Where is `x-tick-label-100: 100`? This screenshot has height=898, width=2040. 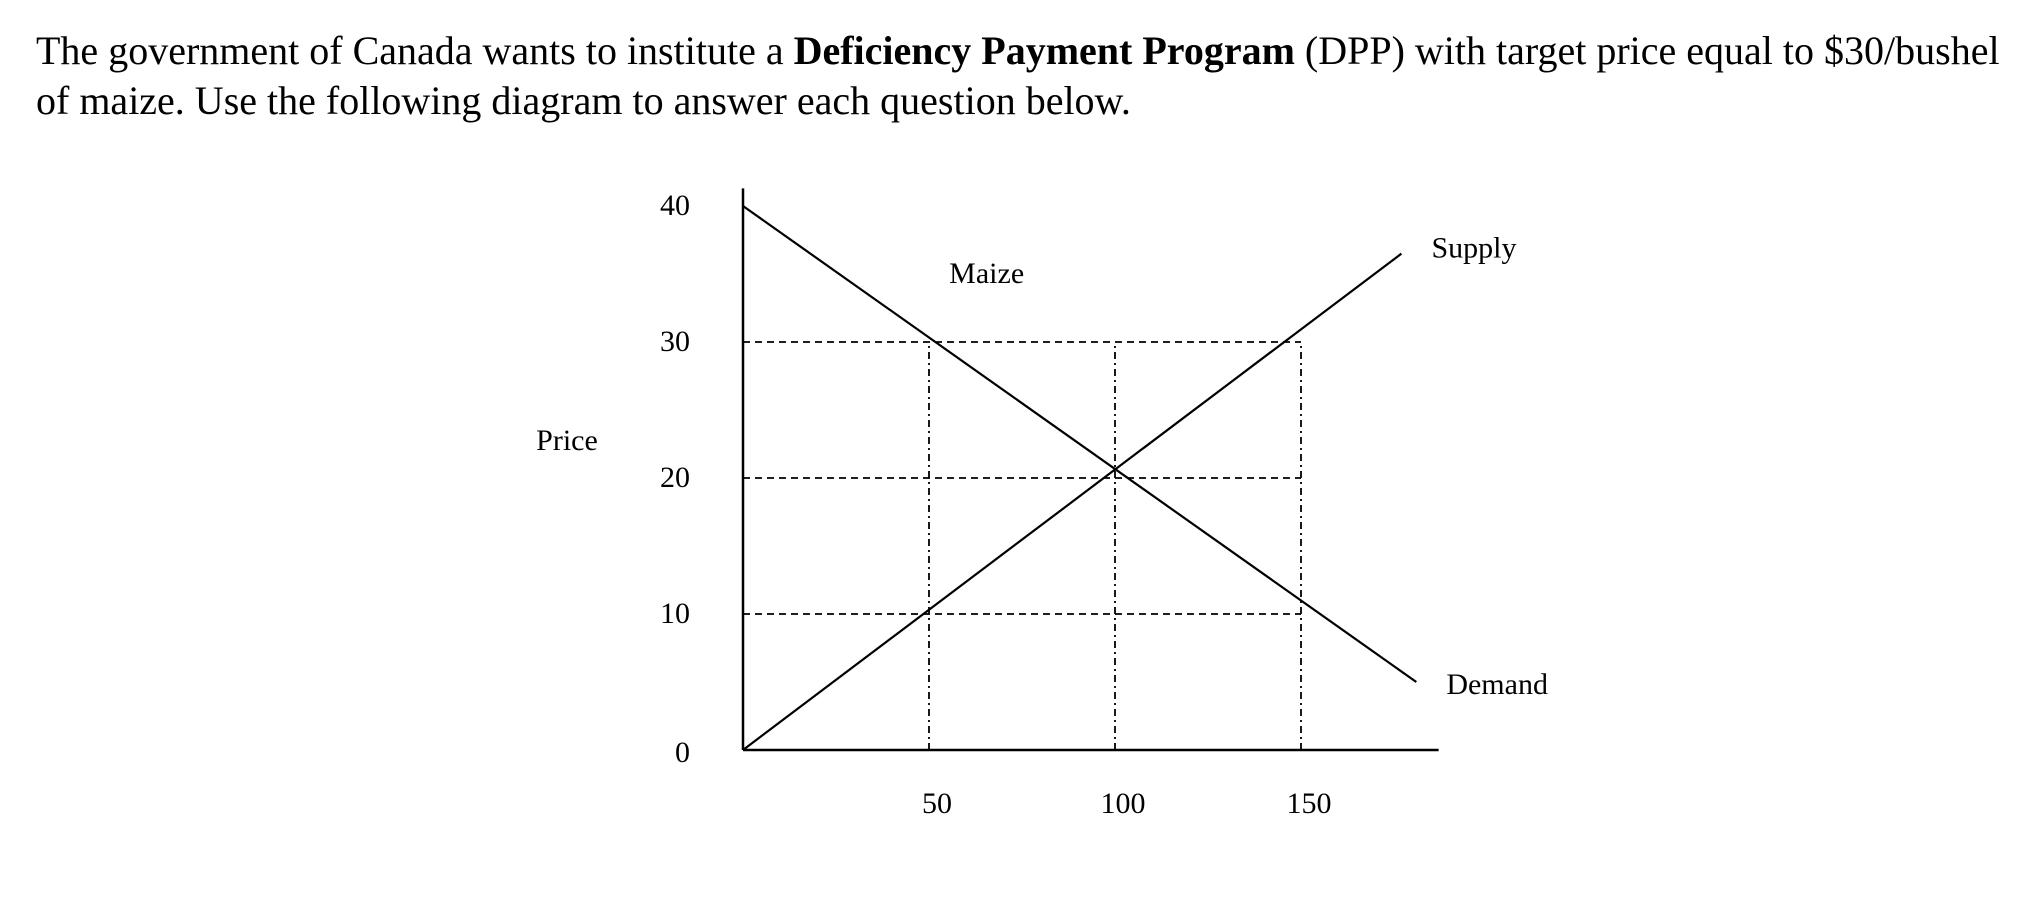
x-tick-label-100: 100 is located at coordinates (1123, 803).